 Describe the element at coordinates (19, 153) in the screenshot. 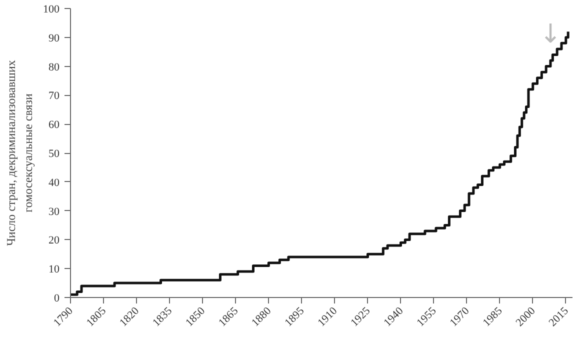

I see `y-axis-title: Число стран, декриминализовавших гомосексуальные связи` at that location.